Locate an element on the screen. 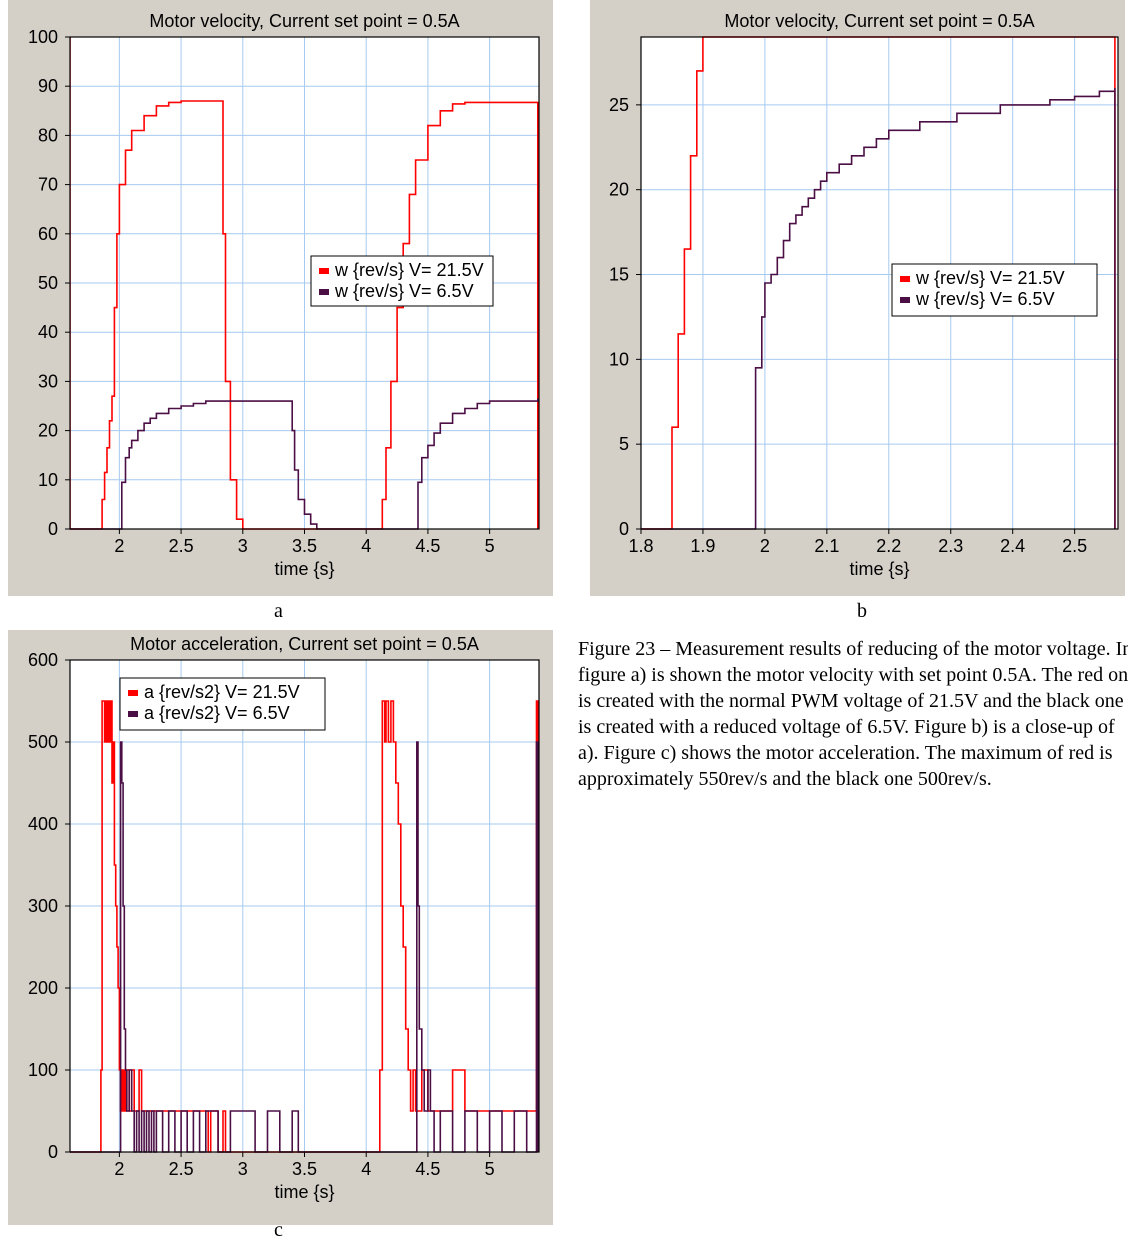 The image size is (1128, 1243). y-tick-label: 30 is located at coordinates (48, 381).